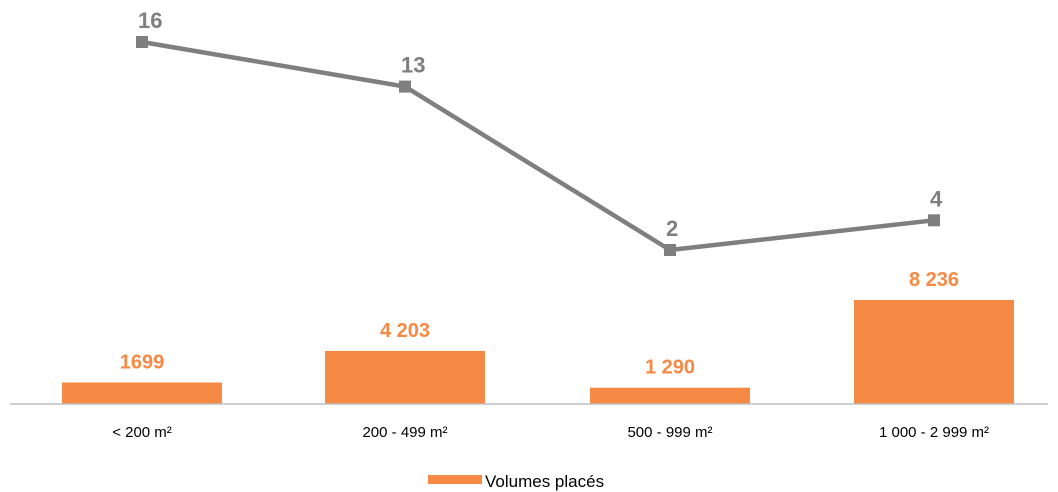 The width and height of the screenshot is (1058, 492). I want to click on bar-data-label: 1 290, so click(670, 368).